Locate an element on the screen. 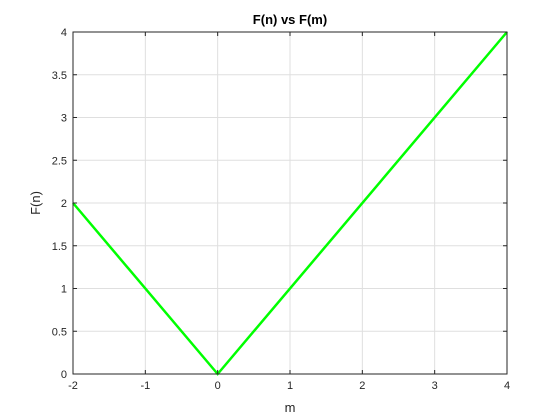 Image resolution: width=560 pixels, height=420 pixels. y-tick-label: 3.5 is located at coordinates (59, 76).